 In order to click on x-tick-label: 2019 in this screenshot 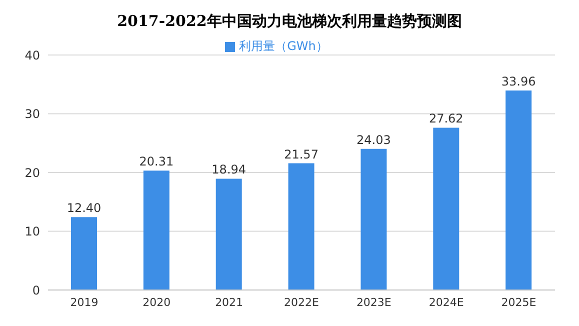, I will do `click(84, 302)`.